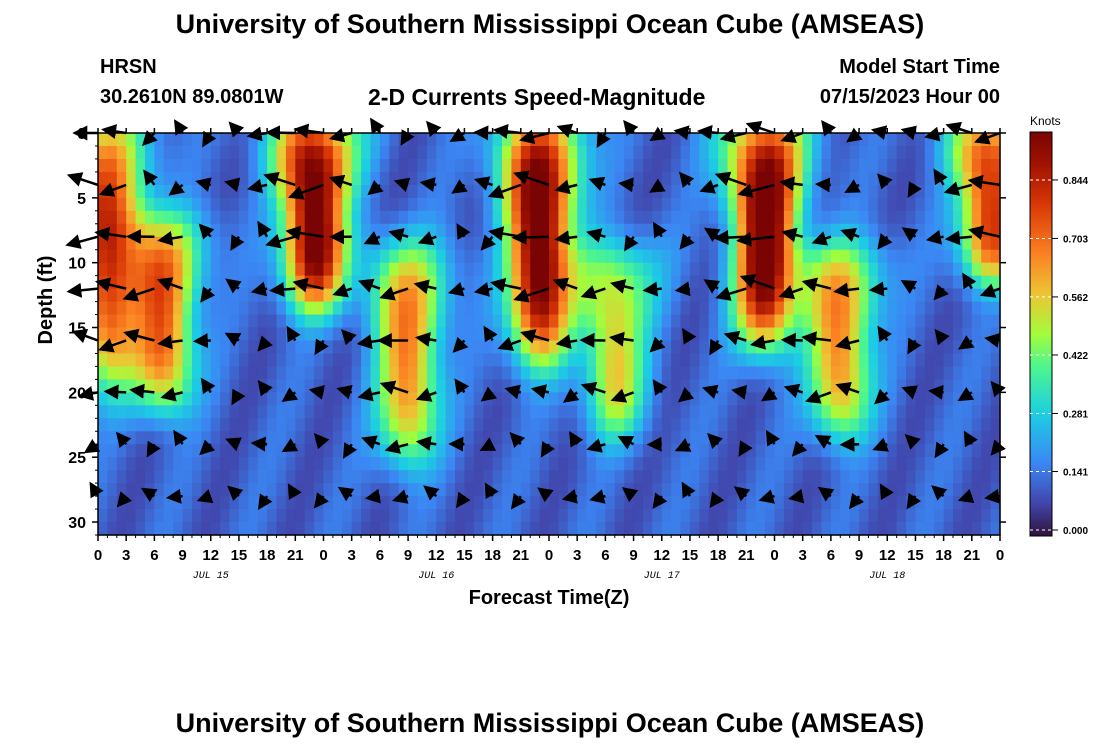 The height and width of the screenshot is (750, 1100). What do you see at coordinates (633, 555) in the screenshot?
I see `x-tick-label: 9` at bounding box center [633, 555].